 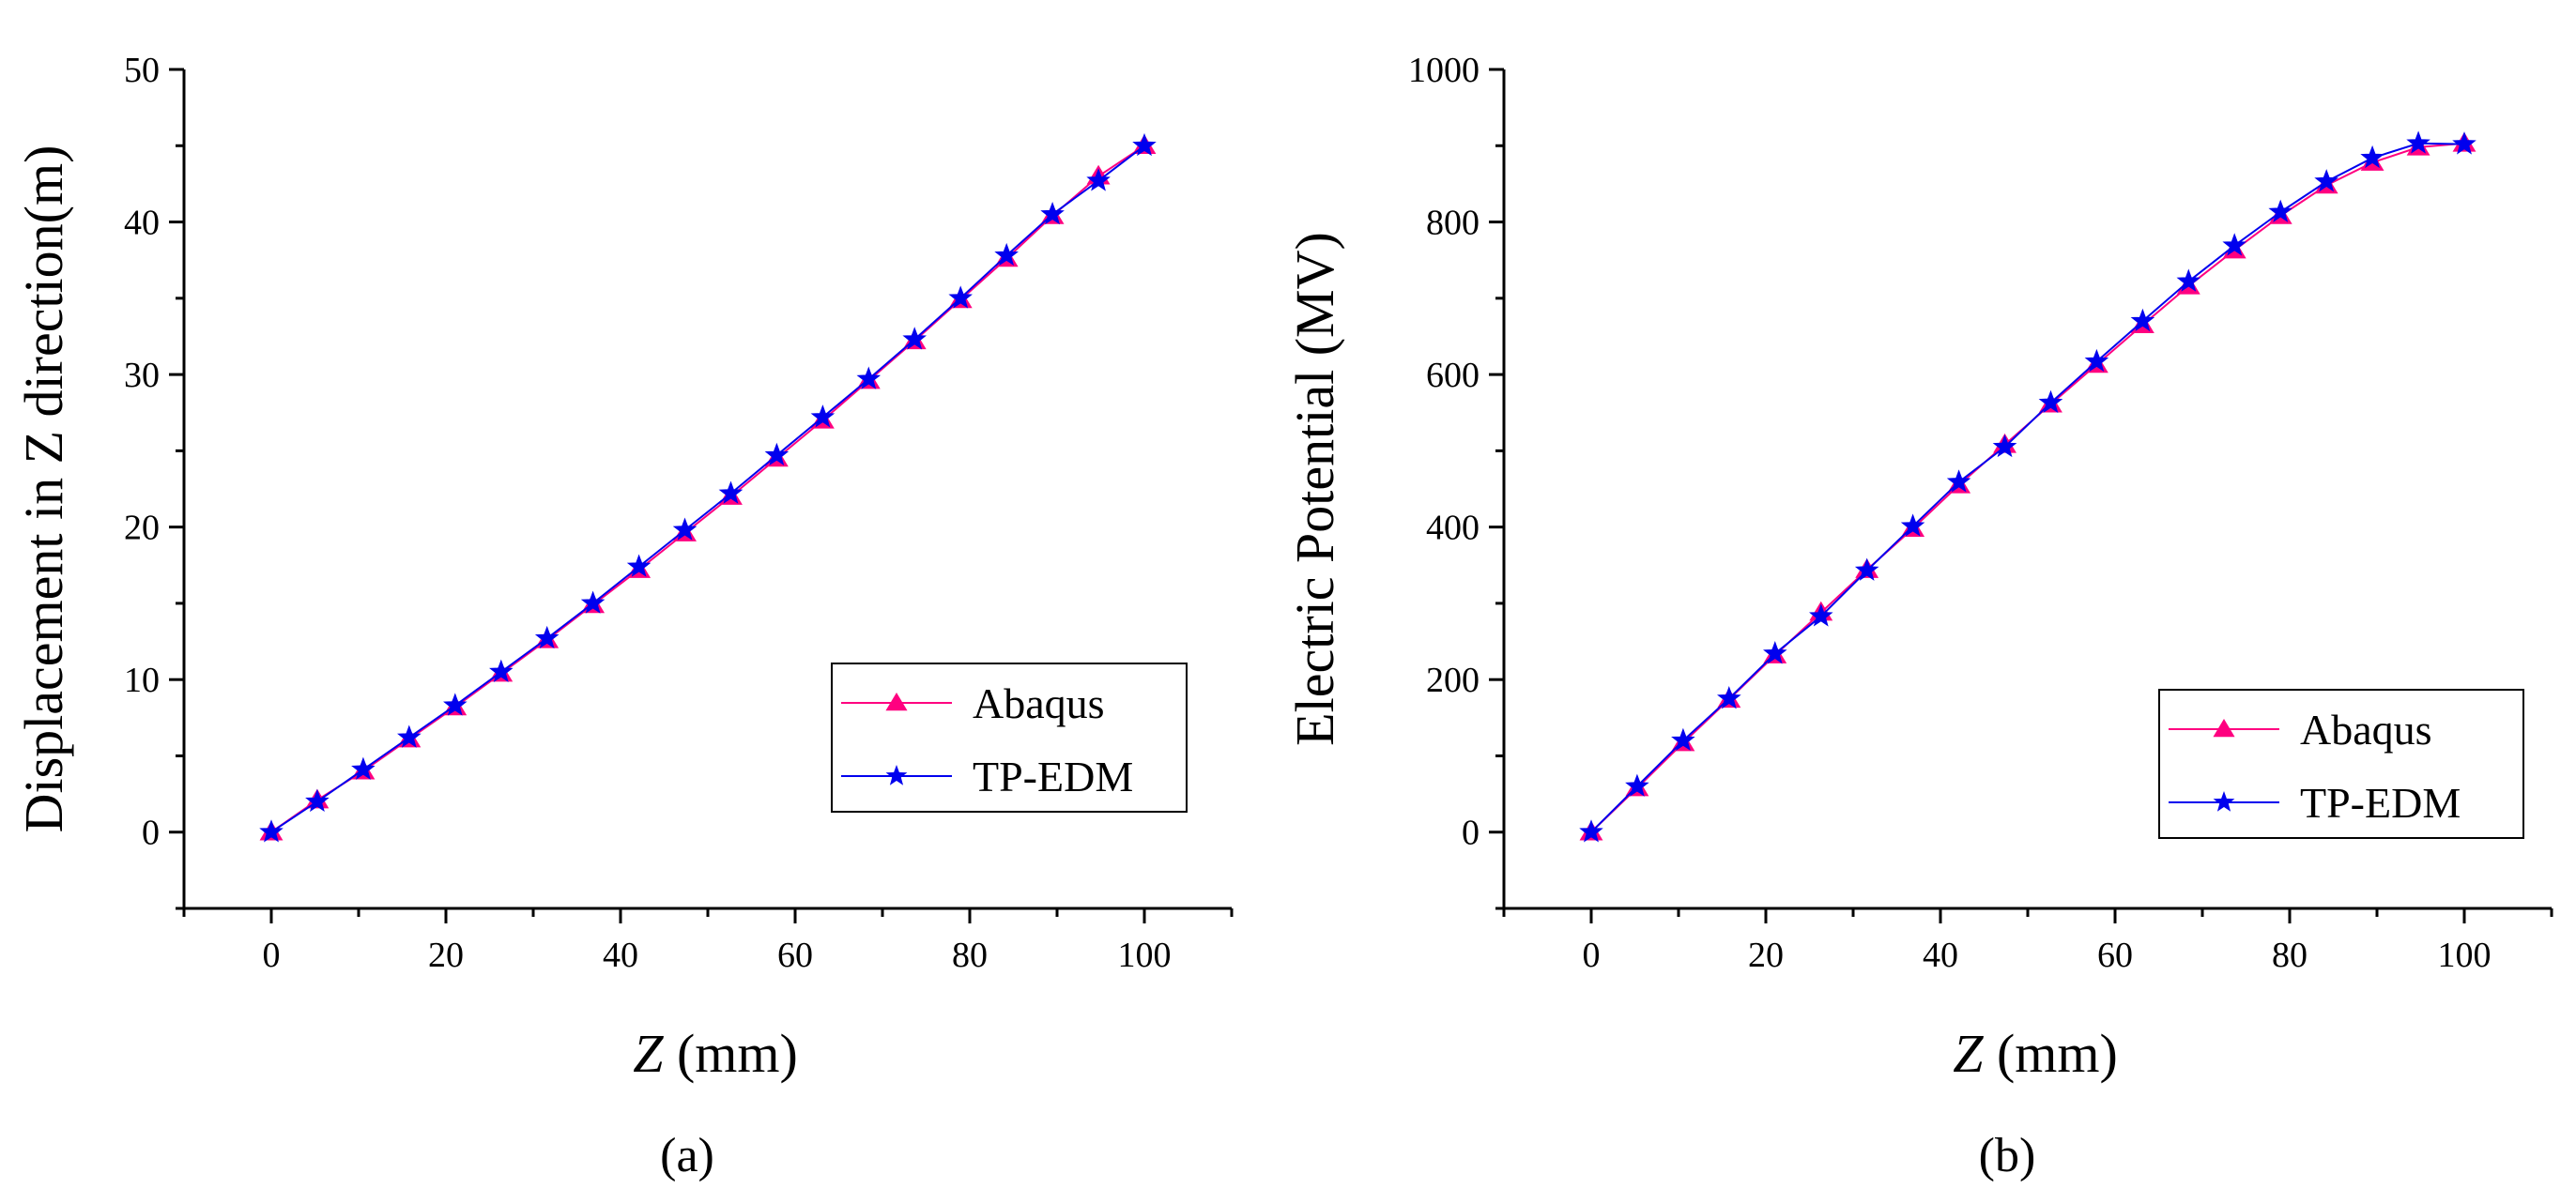 What do you see at coordinates (1453, 375) in the screenshot?
I see `y-tick-label: 600` at bounding box center [1453, 375].